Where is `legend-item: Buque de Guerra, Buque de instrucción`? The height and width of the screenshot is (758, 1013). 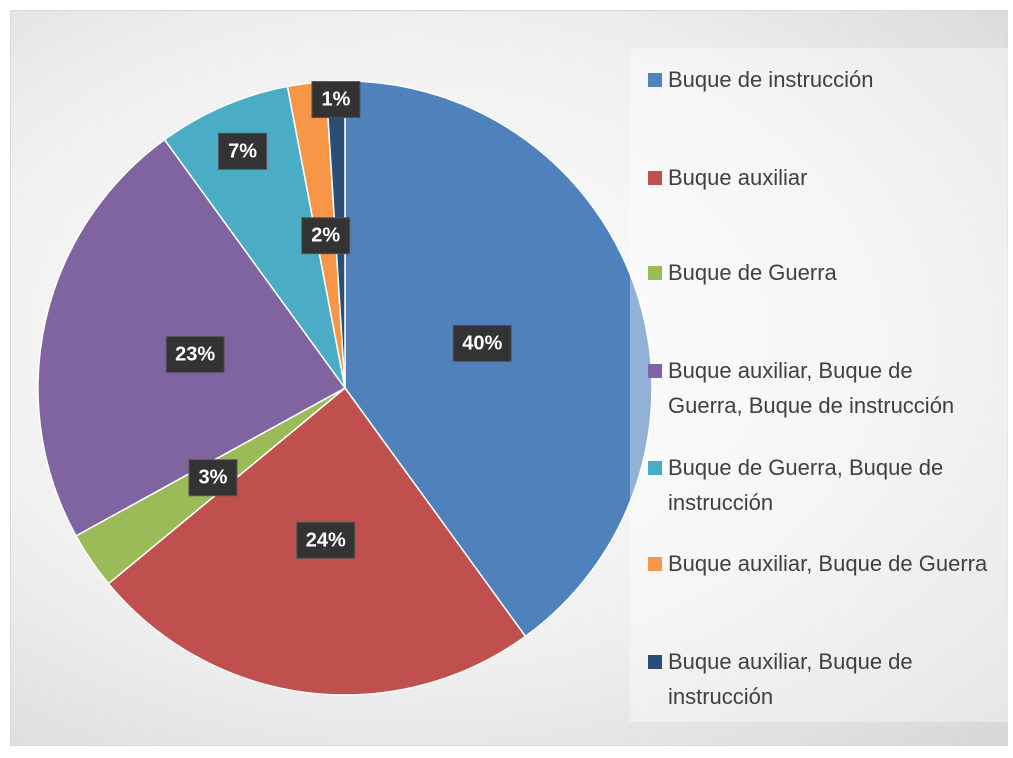 legend-item: Buque de Guerra, Buque de instrucción is located at coordinates (820, 485).